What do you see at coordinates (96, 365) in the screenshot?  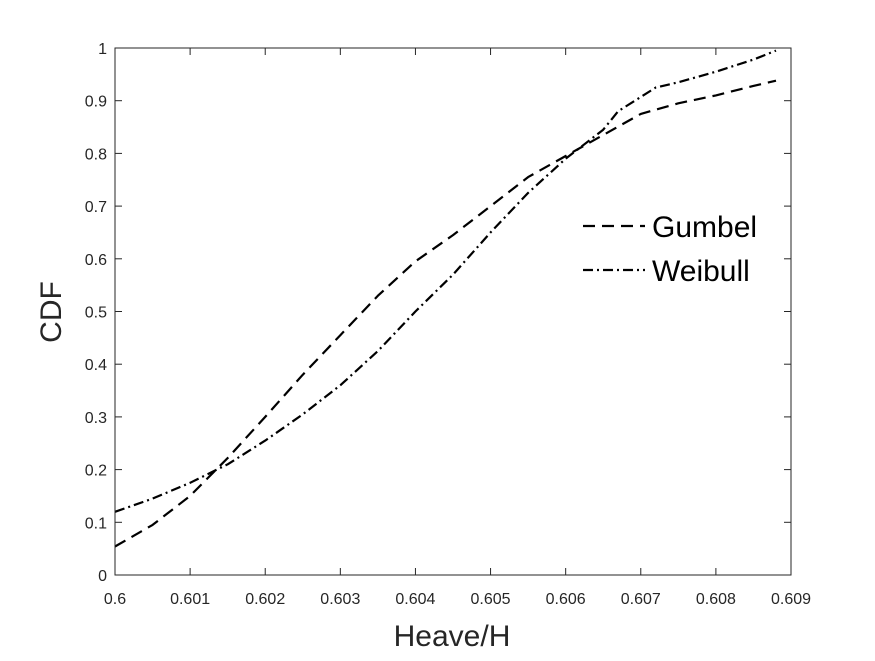 I see `y-tick-label: 0.4` at bounding box center [96, 365].